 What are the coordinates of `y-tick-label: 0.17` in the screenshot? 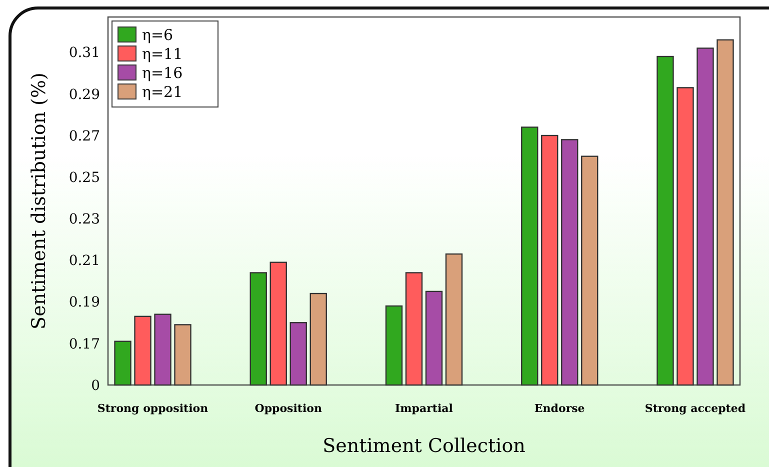 It's located at (84, 344).